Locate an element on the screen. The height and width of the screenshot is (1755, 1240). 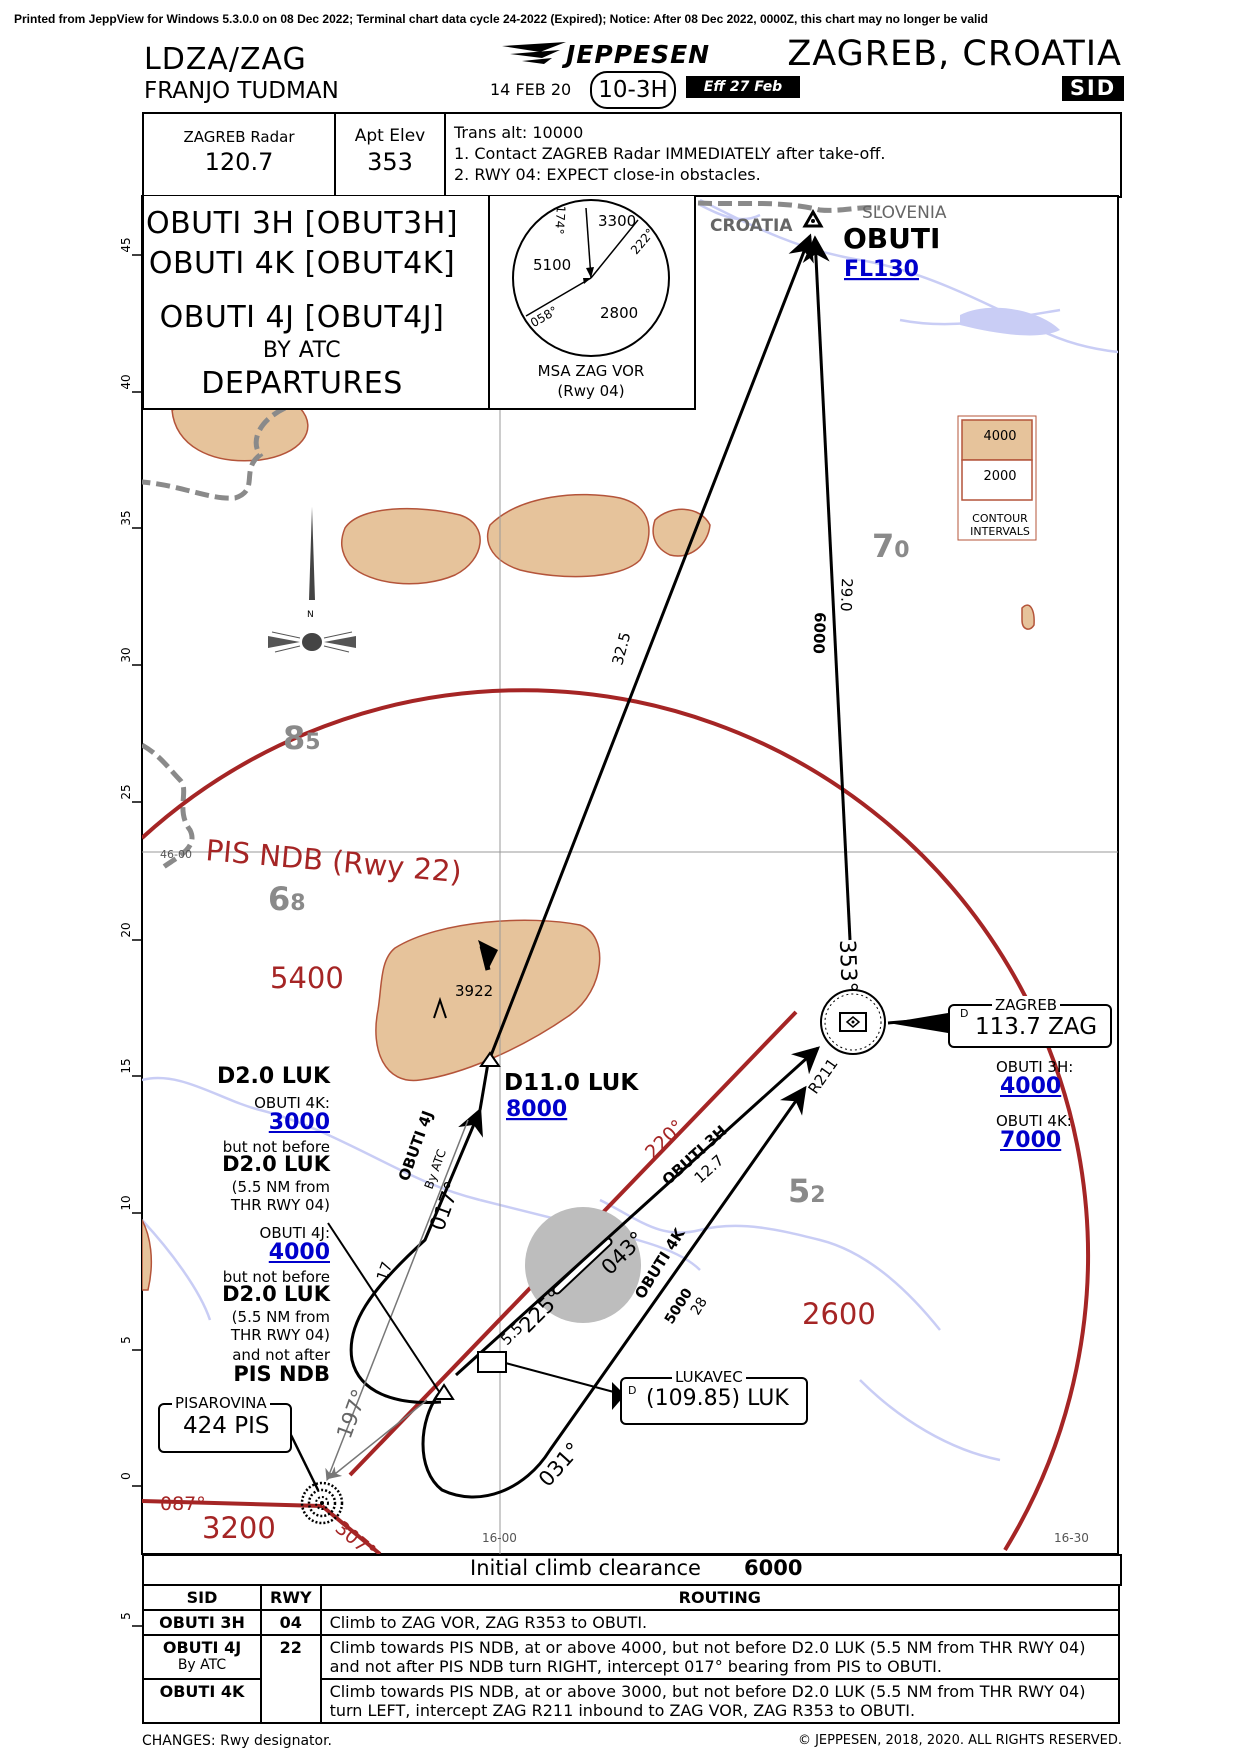
leg-distance: 29.0 is located at coordinates (846, 595).